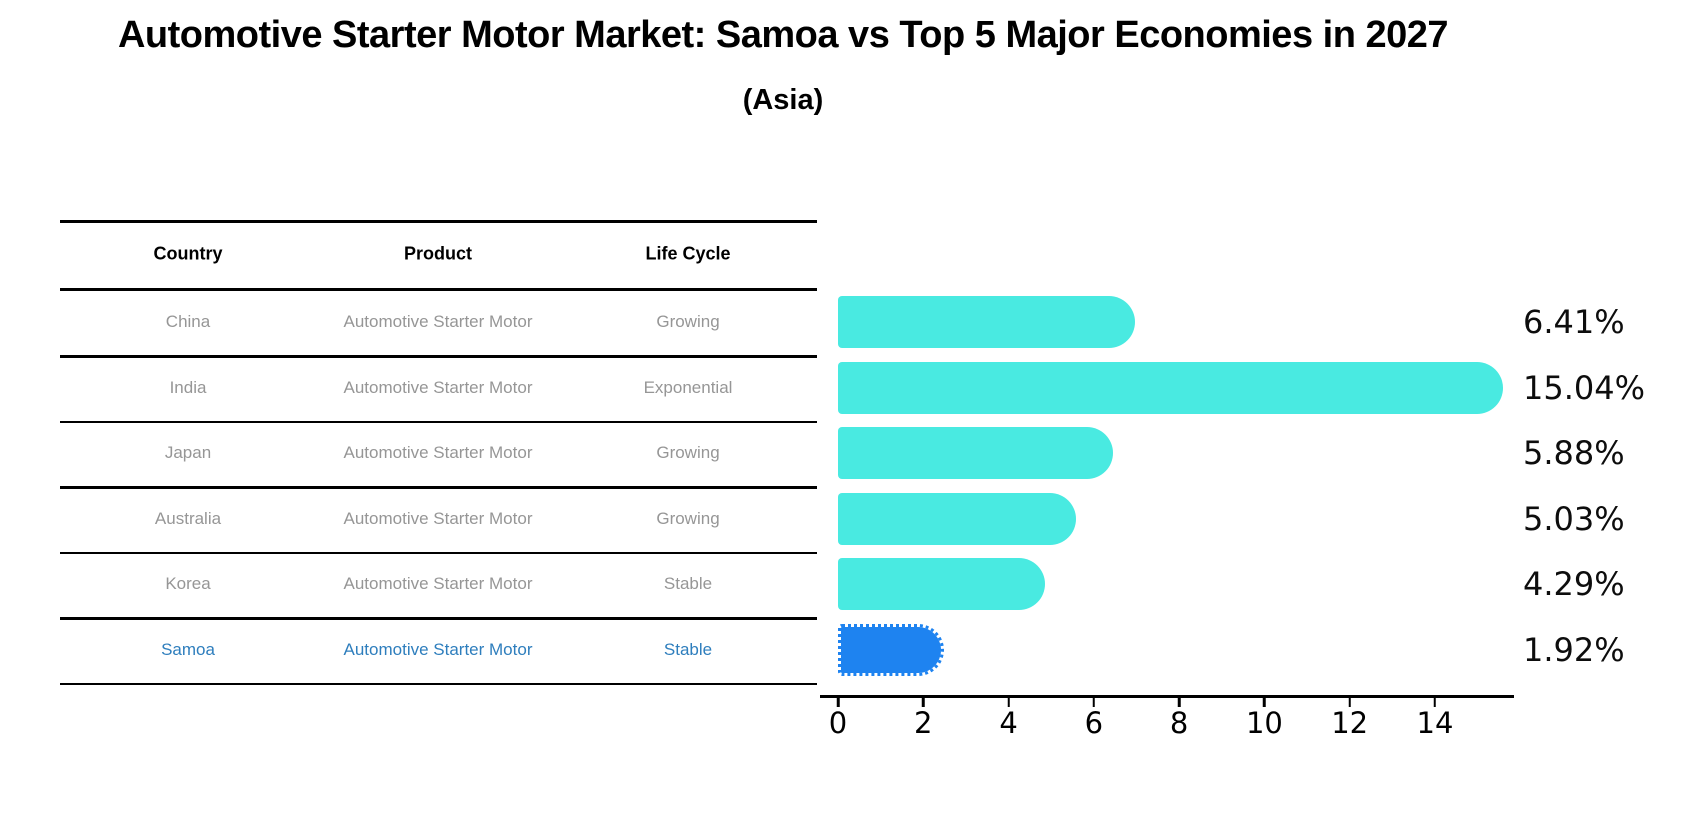 The height and width of the screenshot is (823, 1702). I want to click on value-label: 4.29%, so click(1574, 584).